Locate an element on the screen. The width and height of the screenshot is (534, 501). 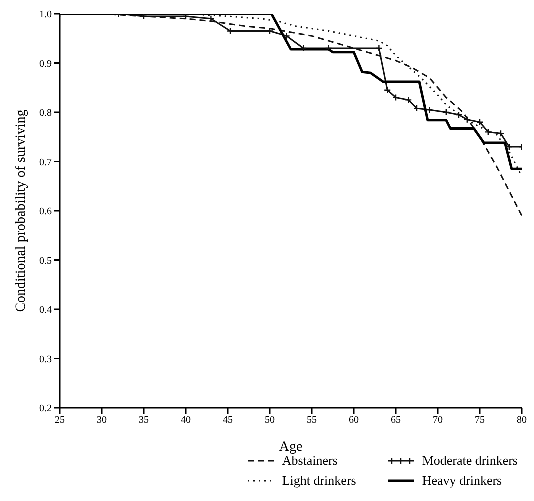
x-tick-label: 60 is located at coordinates (354, 420).